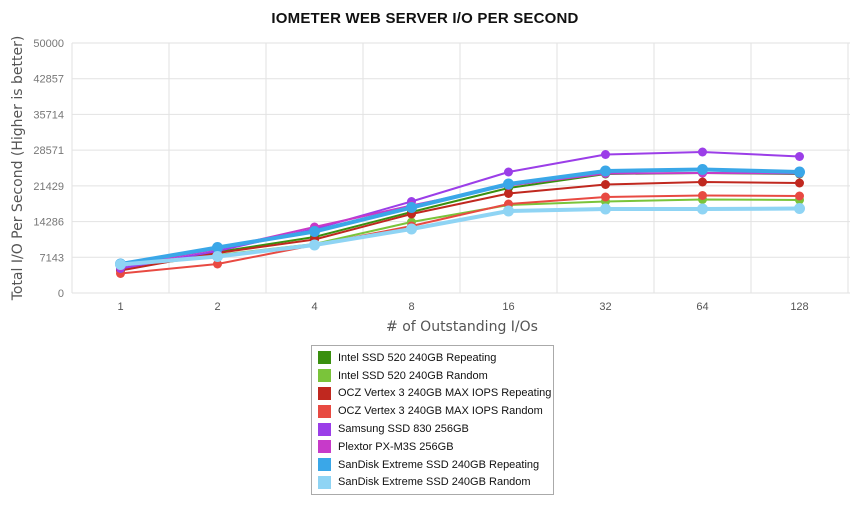 This screenshot has width=850, height=519. I want to click on y-tick-label: 28571, so click(48, 151).